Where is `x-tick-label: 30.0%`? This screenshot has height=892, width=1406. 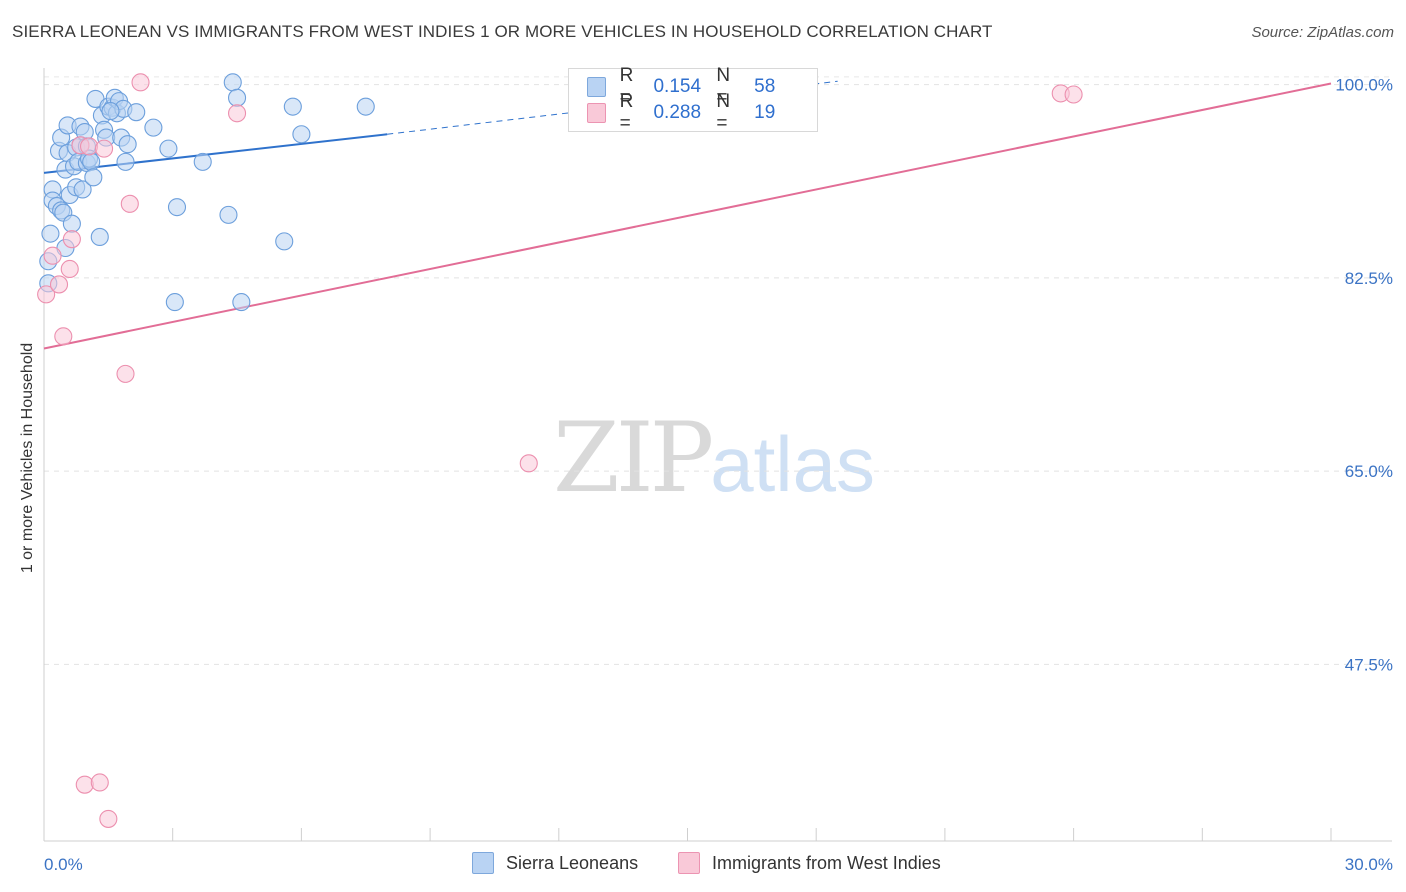 x-tick-label: 30.0% is located at coordinates (1369, 864).